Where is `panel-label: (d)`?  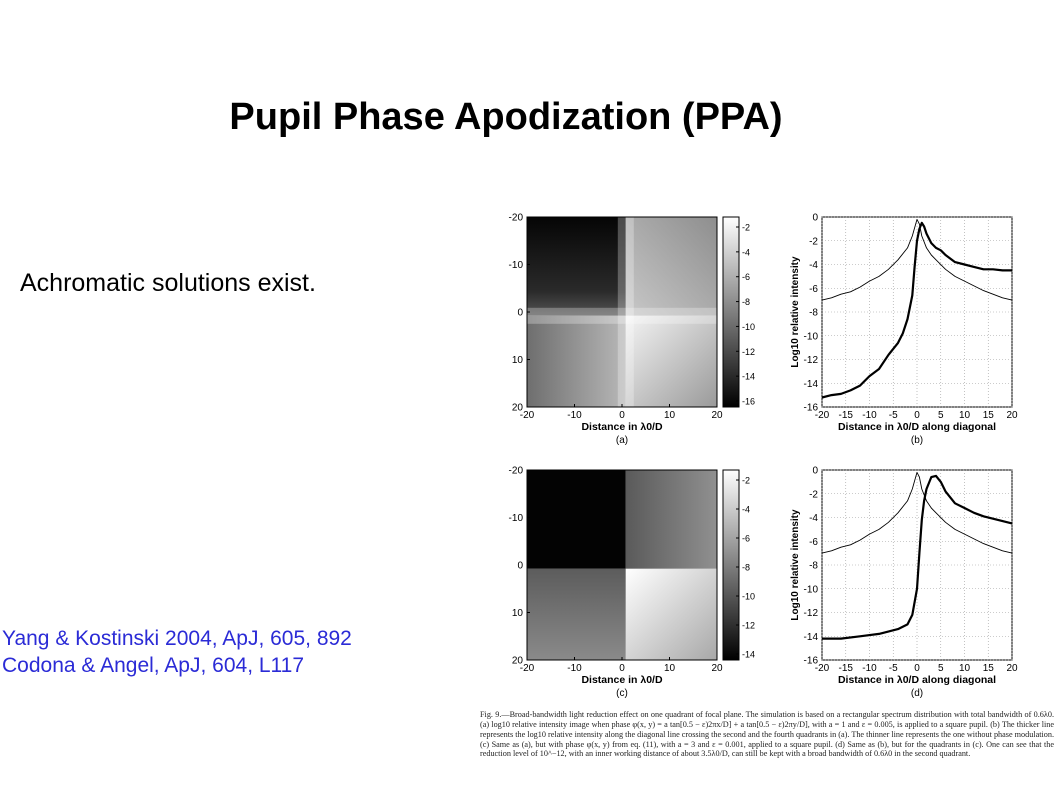
panel-label: (d) is located at coordinates (917, 693).